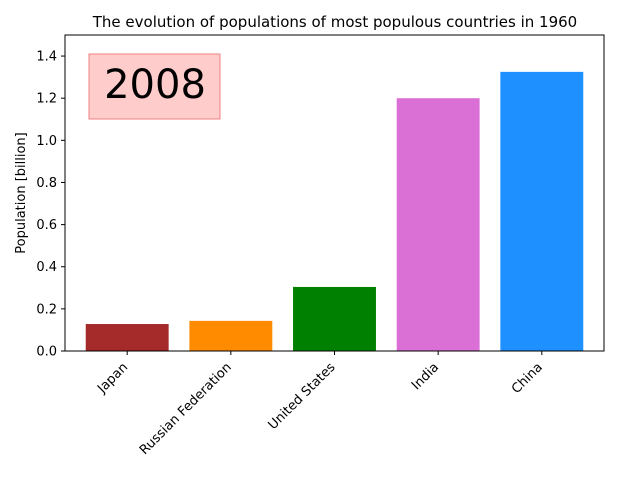  Describe the element at coordinates (231, 335) in the screenshot. I see `bar-russian-federation` at that location.